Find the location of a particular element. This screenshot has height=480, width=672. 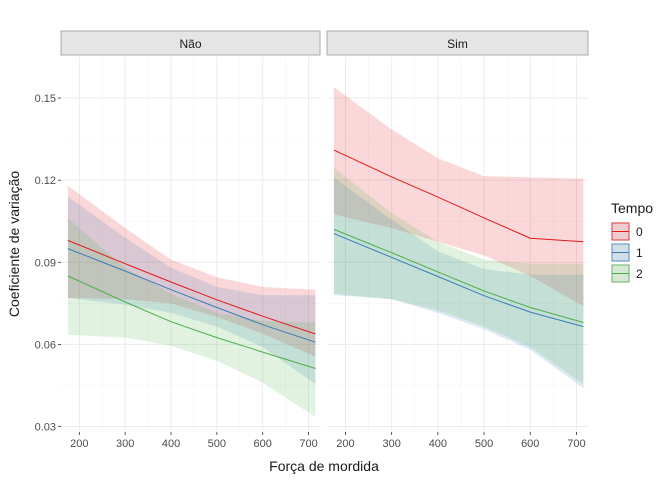

legend-title: Tempo is located at coordinates (632, 208).